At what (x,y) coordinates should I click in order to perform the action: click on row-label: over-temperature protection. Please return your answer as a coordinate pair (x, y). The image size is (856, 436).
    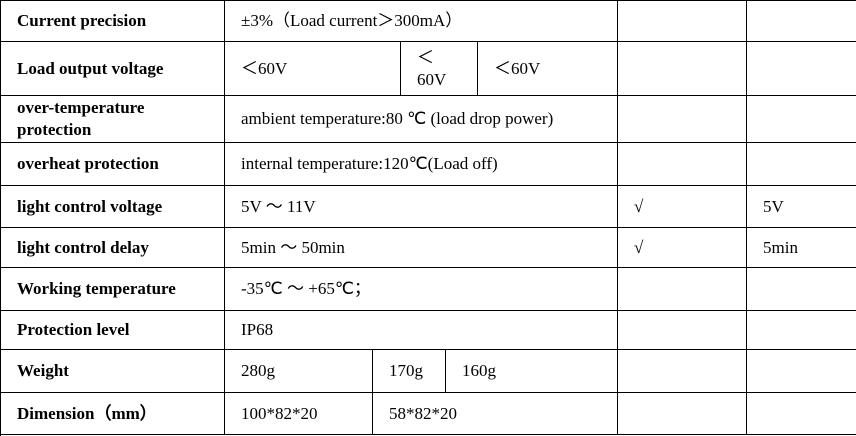
    Looking at the image, I should click on (113, 119).